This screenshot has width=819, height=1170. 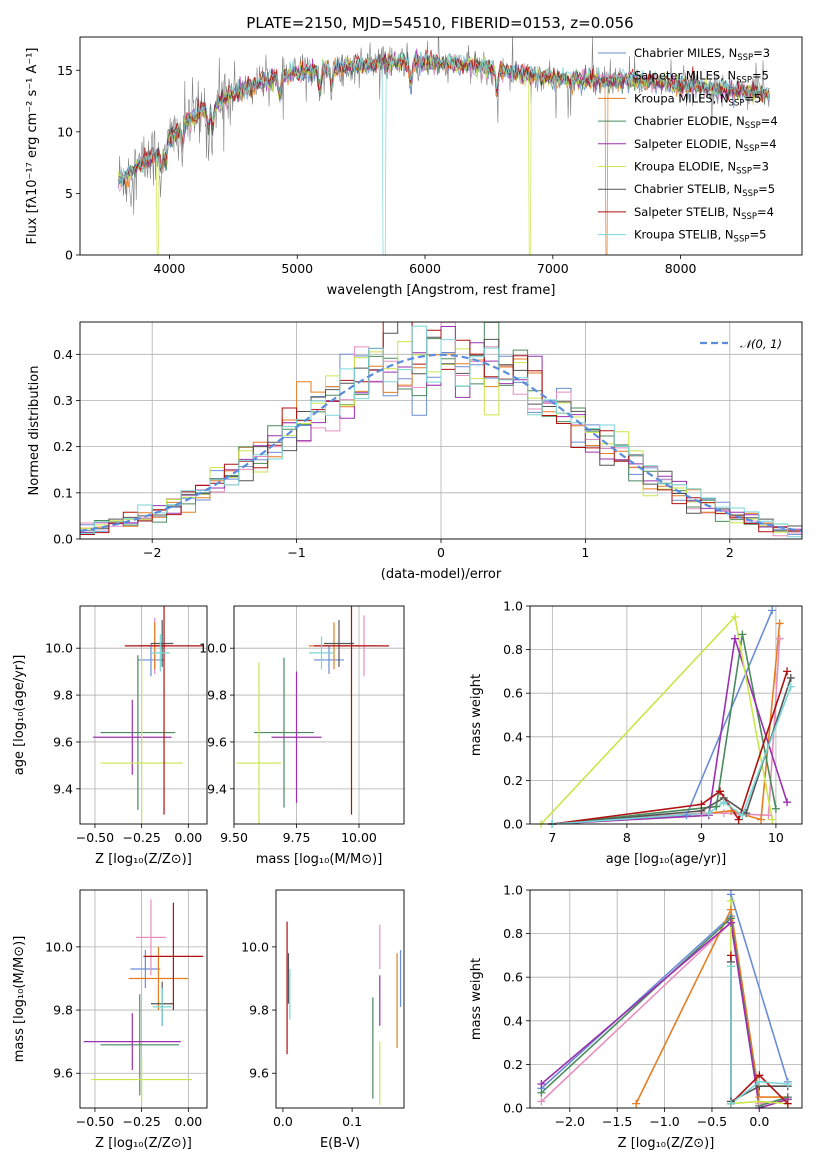 What do you see at coordinates (711, 1005) in the screenshot?
I see `weight-line-kroupa_miles` at bounding box center [711, 1005].